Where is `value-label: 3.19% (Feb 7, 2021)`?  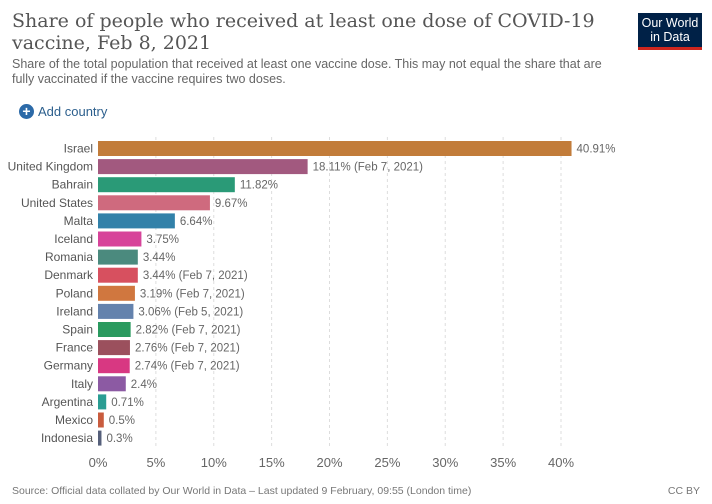
value-label: 3.19% (Feb 7, 2021) is located at coordinates (192, 294).